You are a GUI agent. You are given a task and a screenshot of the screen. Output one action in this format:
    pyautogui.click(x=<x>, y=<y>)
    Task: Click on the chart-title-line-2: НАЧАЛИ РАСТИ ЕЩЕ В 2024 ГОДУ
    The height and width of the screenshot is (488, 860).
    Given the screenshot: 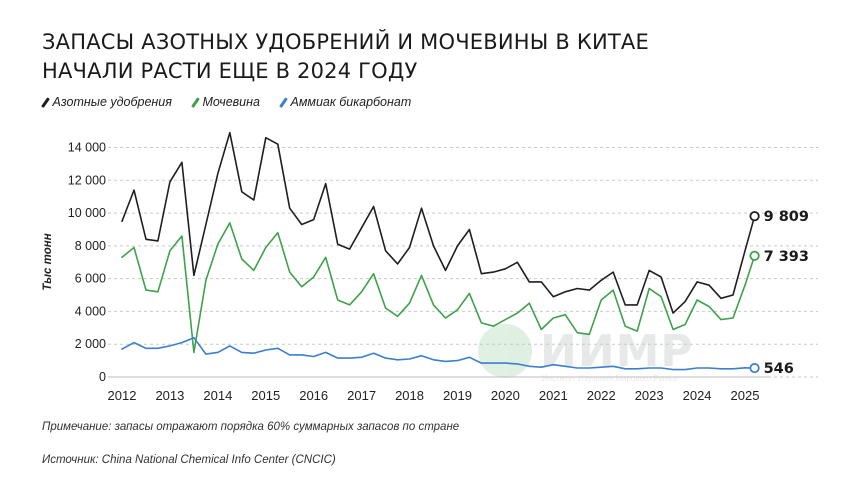 What is the action you would take?
    pyautogui.click(x=230, y=71)
    